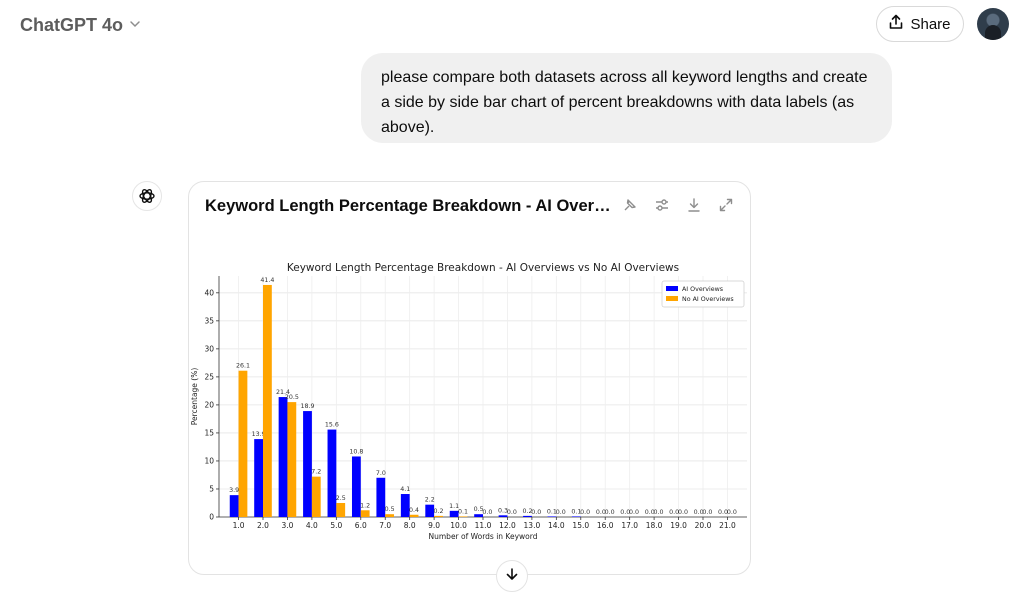 This screenshot has height=593, width=1024. Describe the element at coordinates (708, 299) in the screenshot. I see `legend-label: No AI Overviews` at that location.